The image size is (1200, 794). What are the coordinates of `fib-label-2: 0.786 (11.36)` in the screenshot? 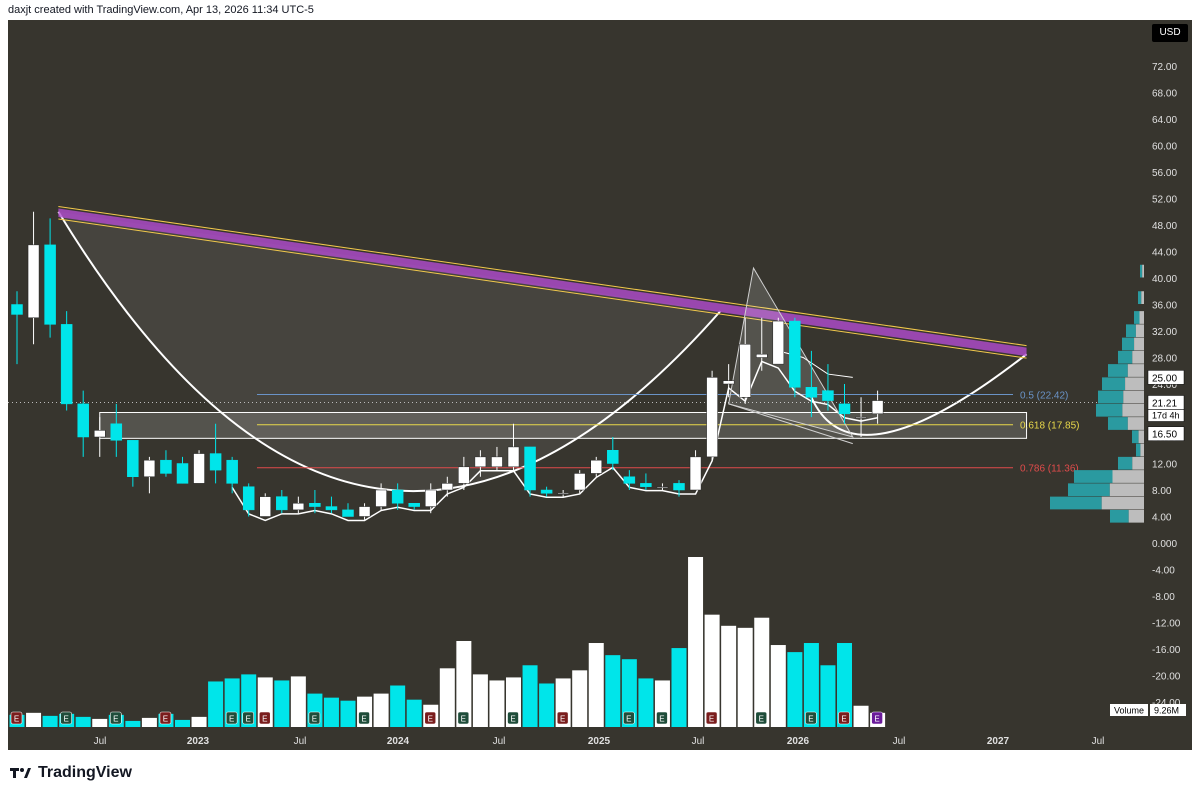 It's located at (1049, 469).